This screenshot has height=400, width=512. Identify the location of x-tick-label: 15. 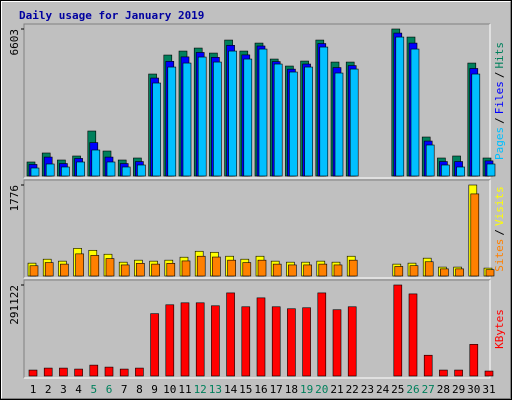
(245, 389).